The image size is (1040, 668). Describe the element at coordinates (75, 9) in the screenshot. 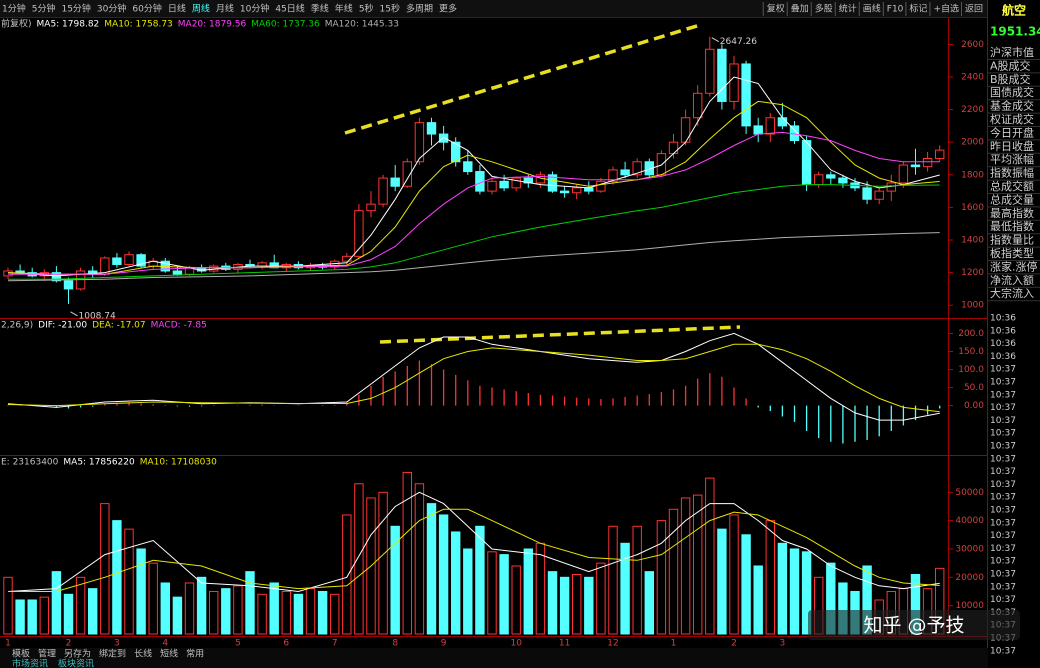

I see `period-button: 15分钟` at that location.